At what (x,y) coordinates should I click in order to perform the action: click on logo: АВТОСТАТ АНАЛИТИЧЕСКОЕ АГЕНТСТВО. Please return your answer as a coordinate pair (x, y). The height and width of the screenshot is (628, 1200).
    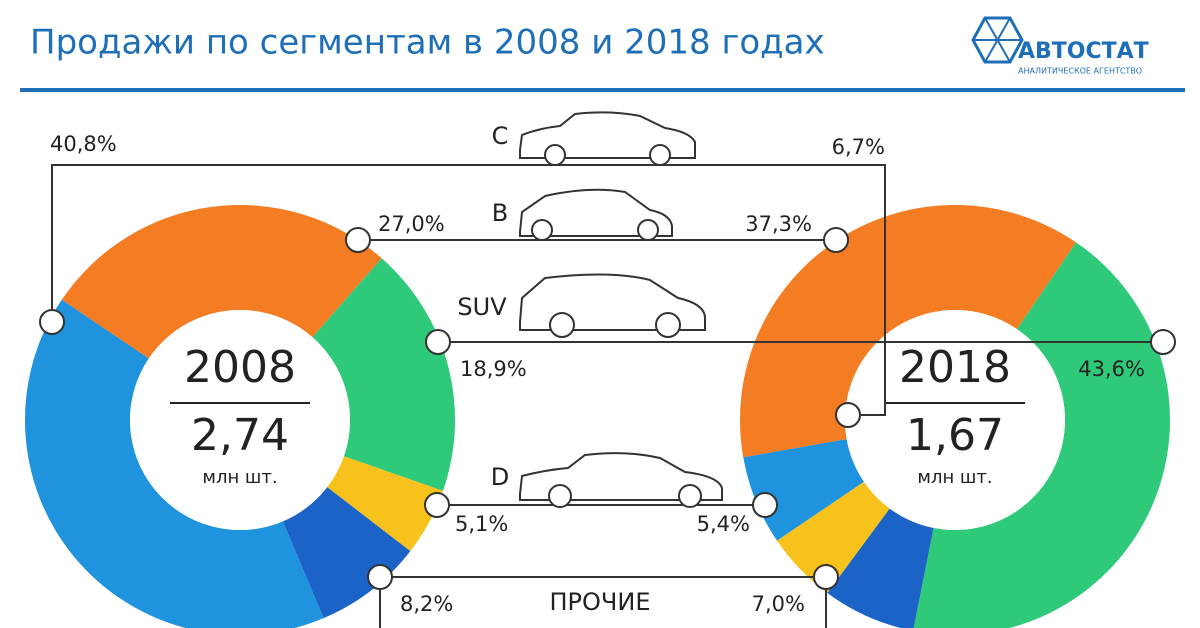
    Looking at the image, I should click on (1060, 46).